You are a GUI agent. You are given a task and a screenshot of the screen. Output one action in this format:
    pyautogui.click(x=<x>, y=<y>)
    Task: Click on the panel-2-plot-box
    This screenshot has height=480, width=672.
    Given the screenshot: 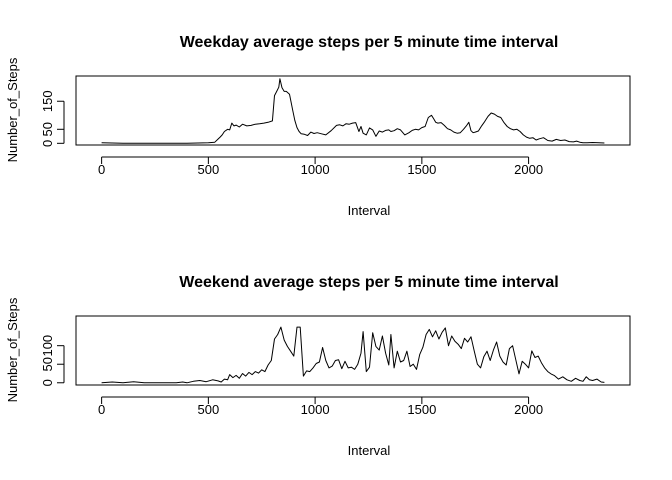 What is the action you would take?
    pyautogui.click(x=353, y=350)
    